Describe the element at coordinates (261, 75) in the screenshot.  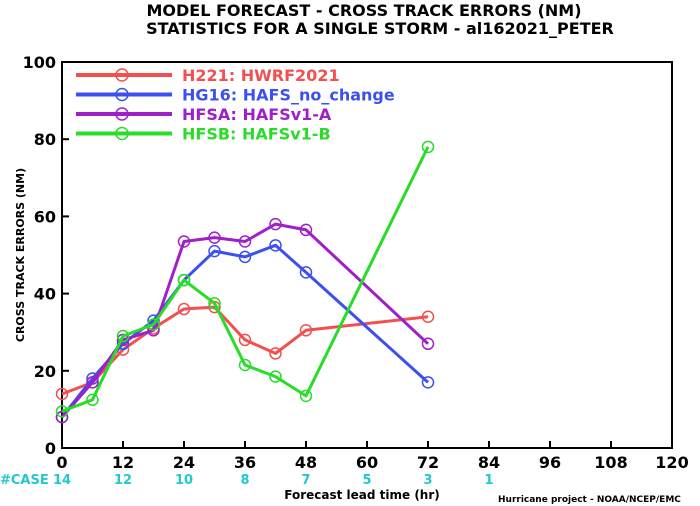
I see `legend-label: H221: HWRF2021` at that location.